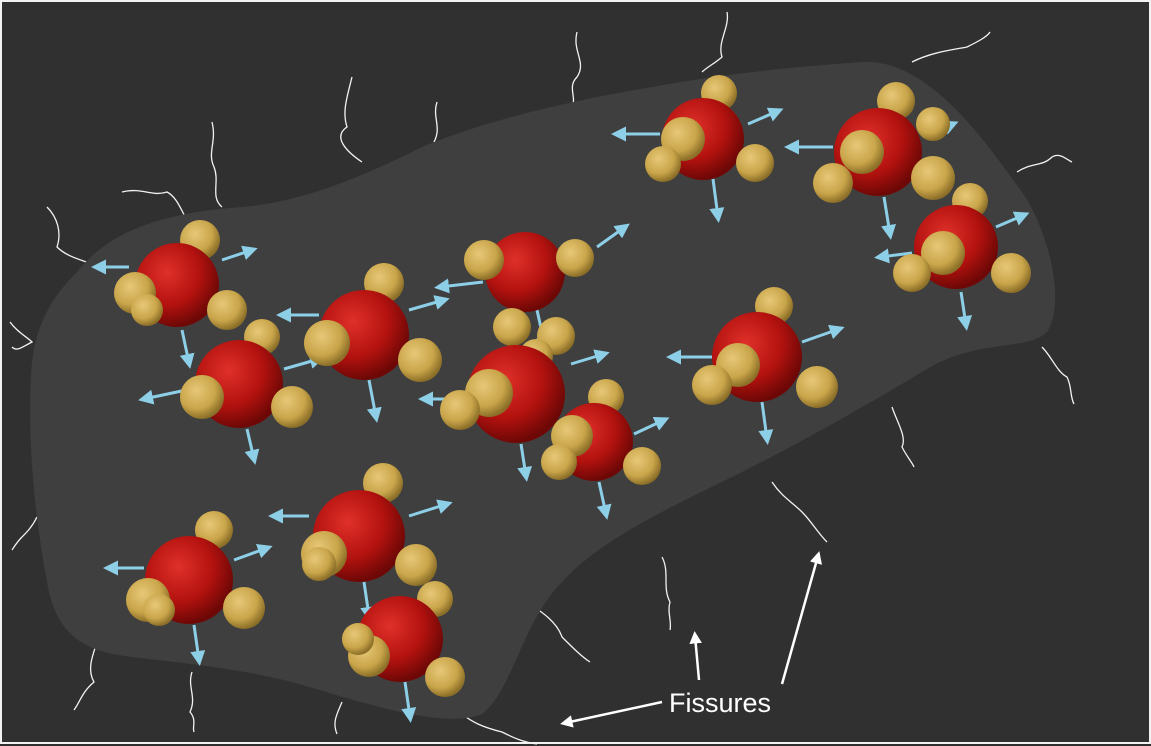  Describe the element at coordinates (720, 703) in the screenshot. I see `fissures-label: Fissures` at that location.